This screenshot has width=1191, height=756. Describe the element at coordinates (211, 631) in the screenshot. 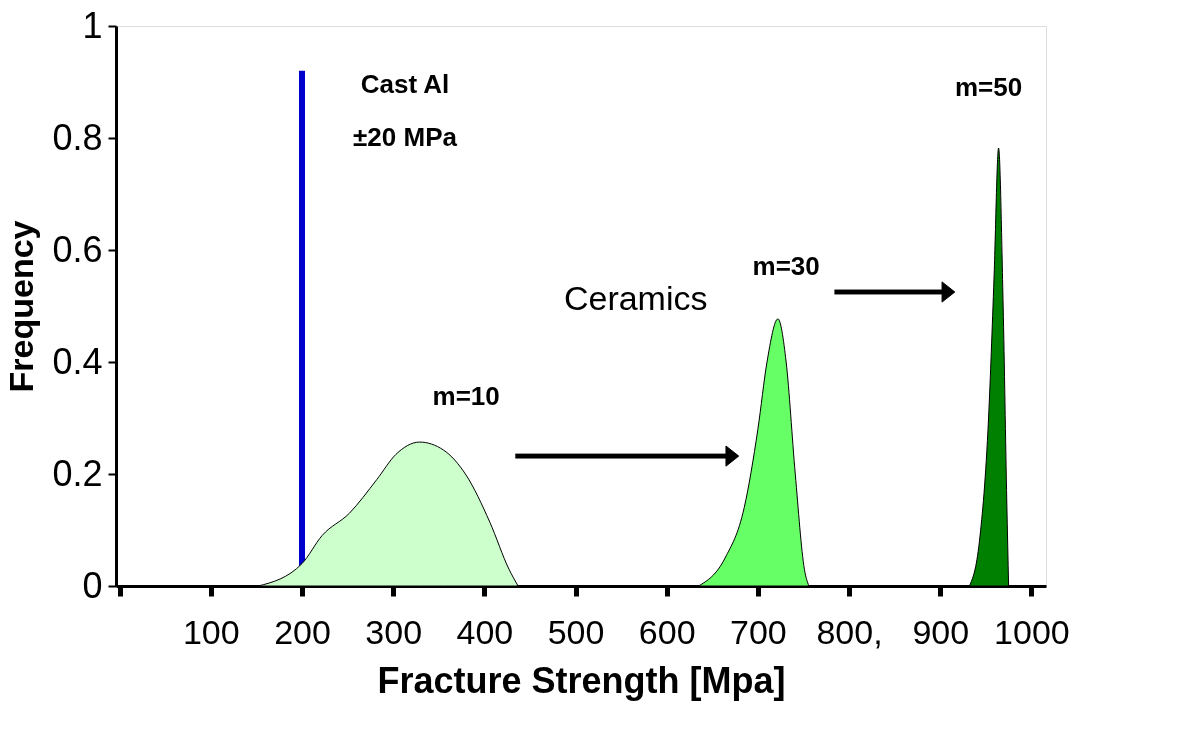

I see `x-tick-label: 100` at that location.